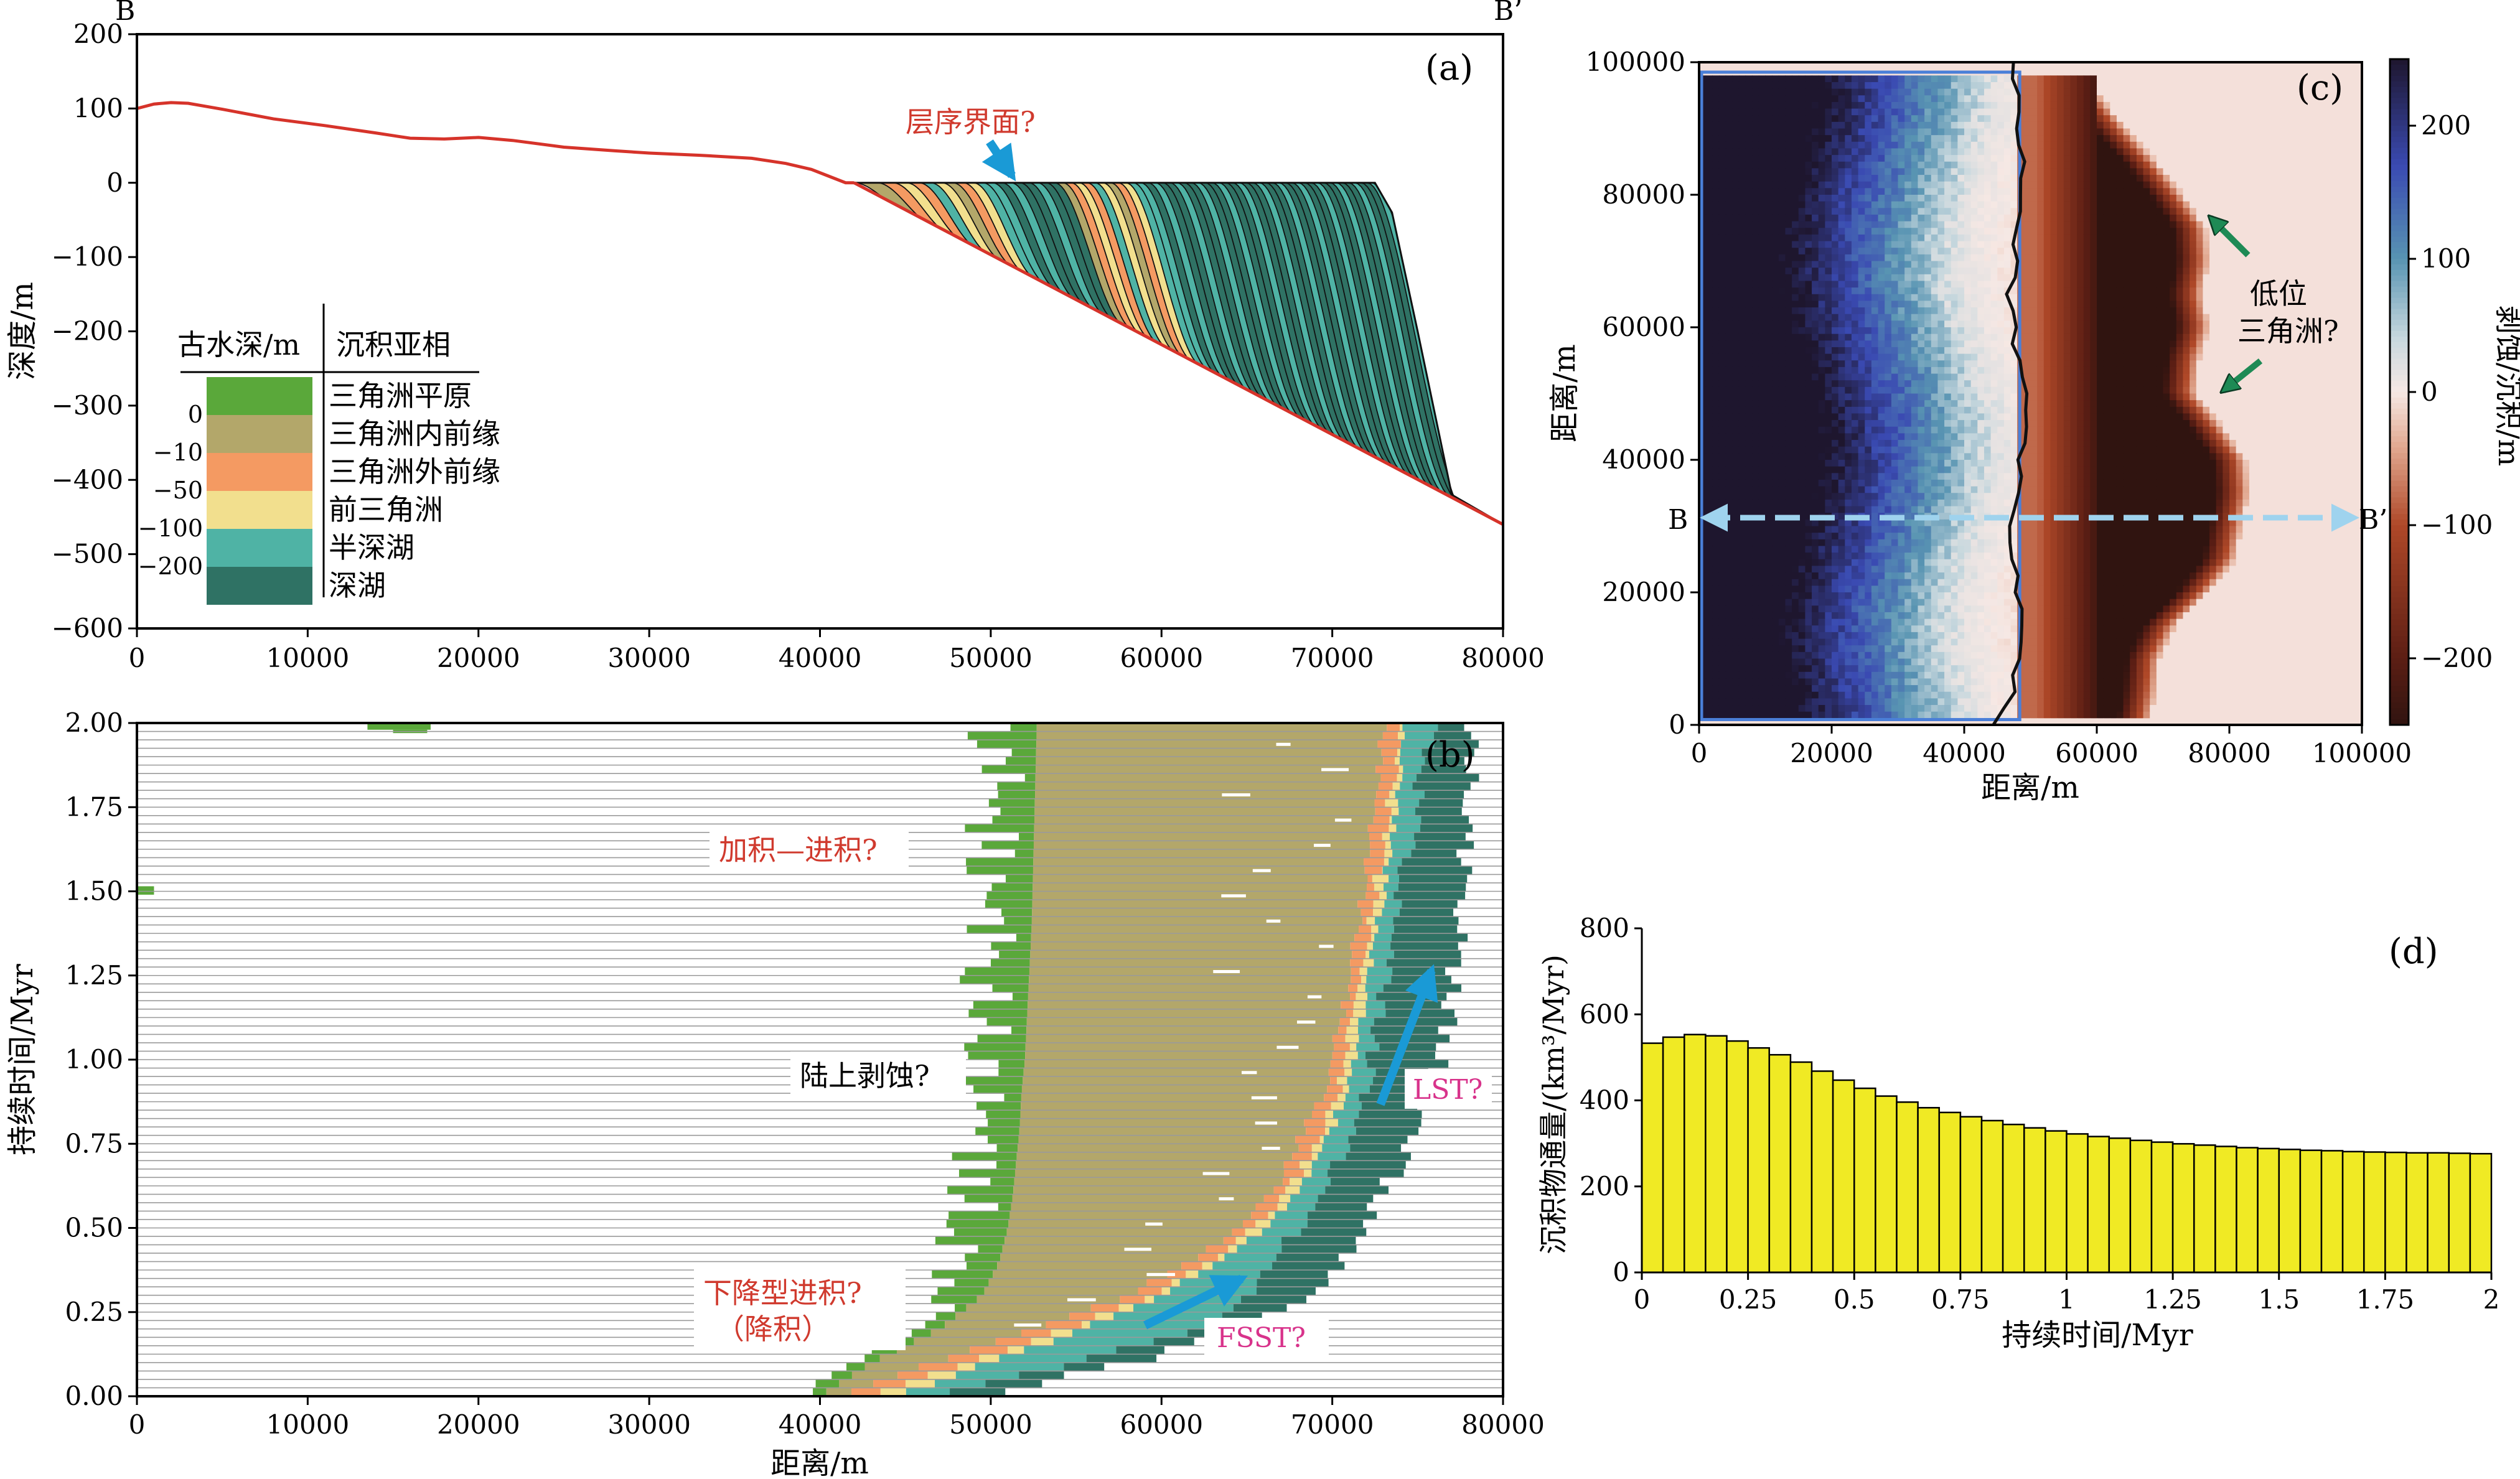 This screenshot has width=2520, height=1479. What do you see at coordinates (1203, 285) in the screenshot?
I see `clinoform-line` at bounding box center [1203, 285].